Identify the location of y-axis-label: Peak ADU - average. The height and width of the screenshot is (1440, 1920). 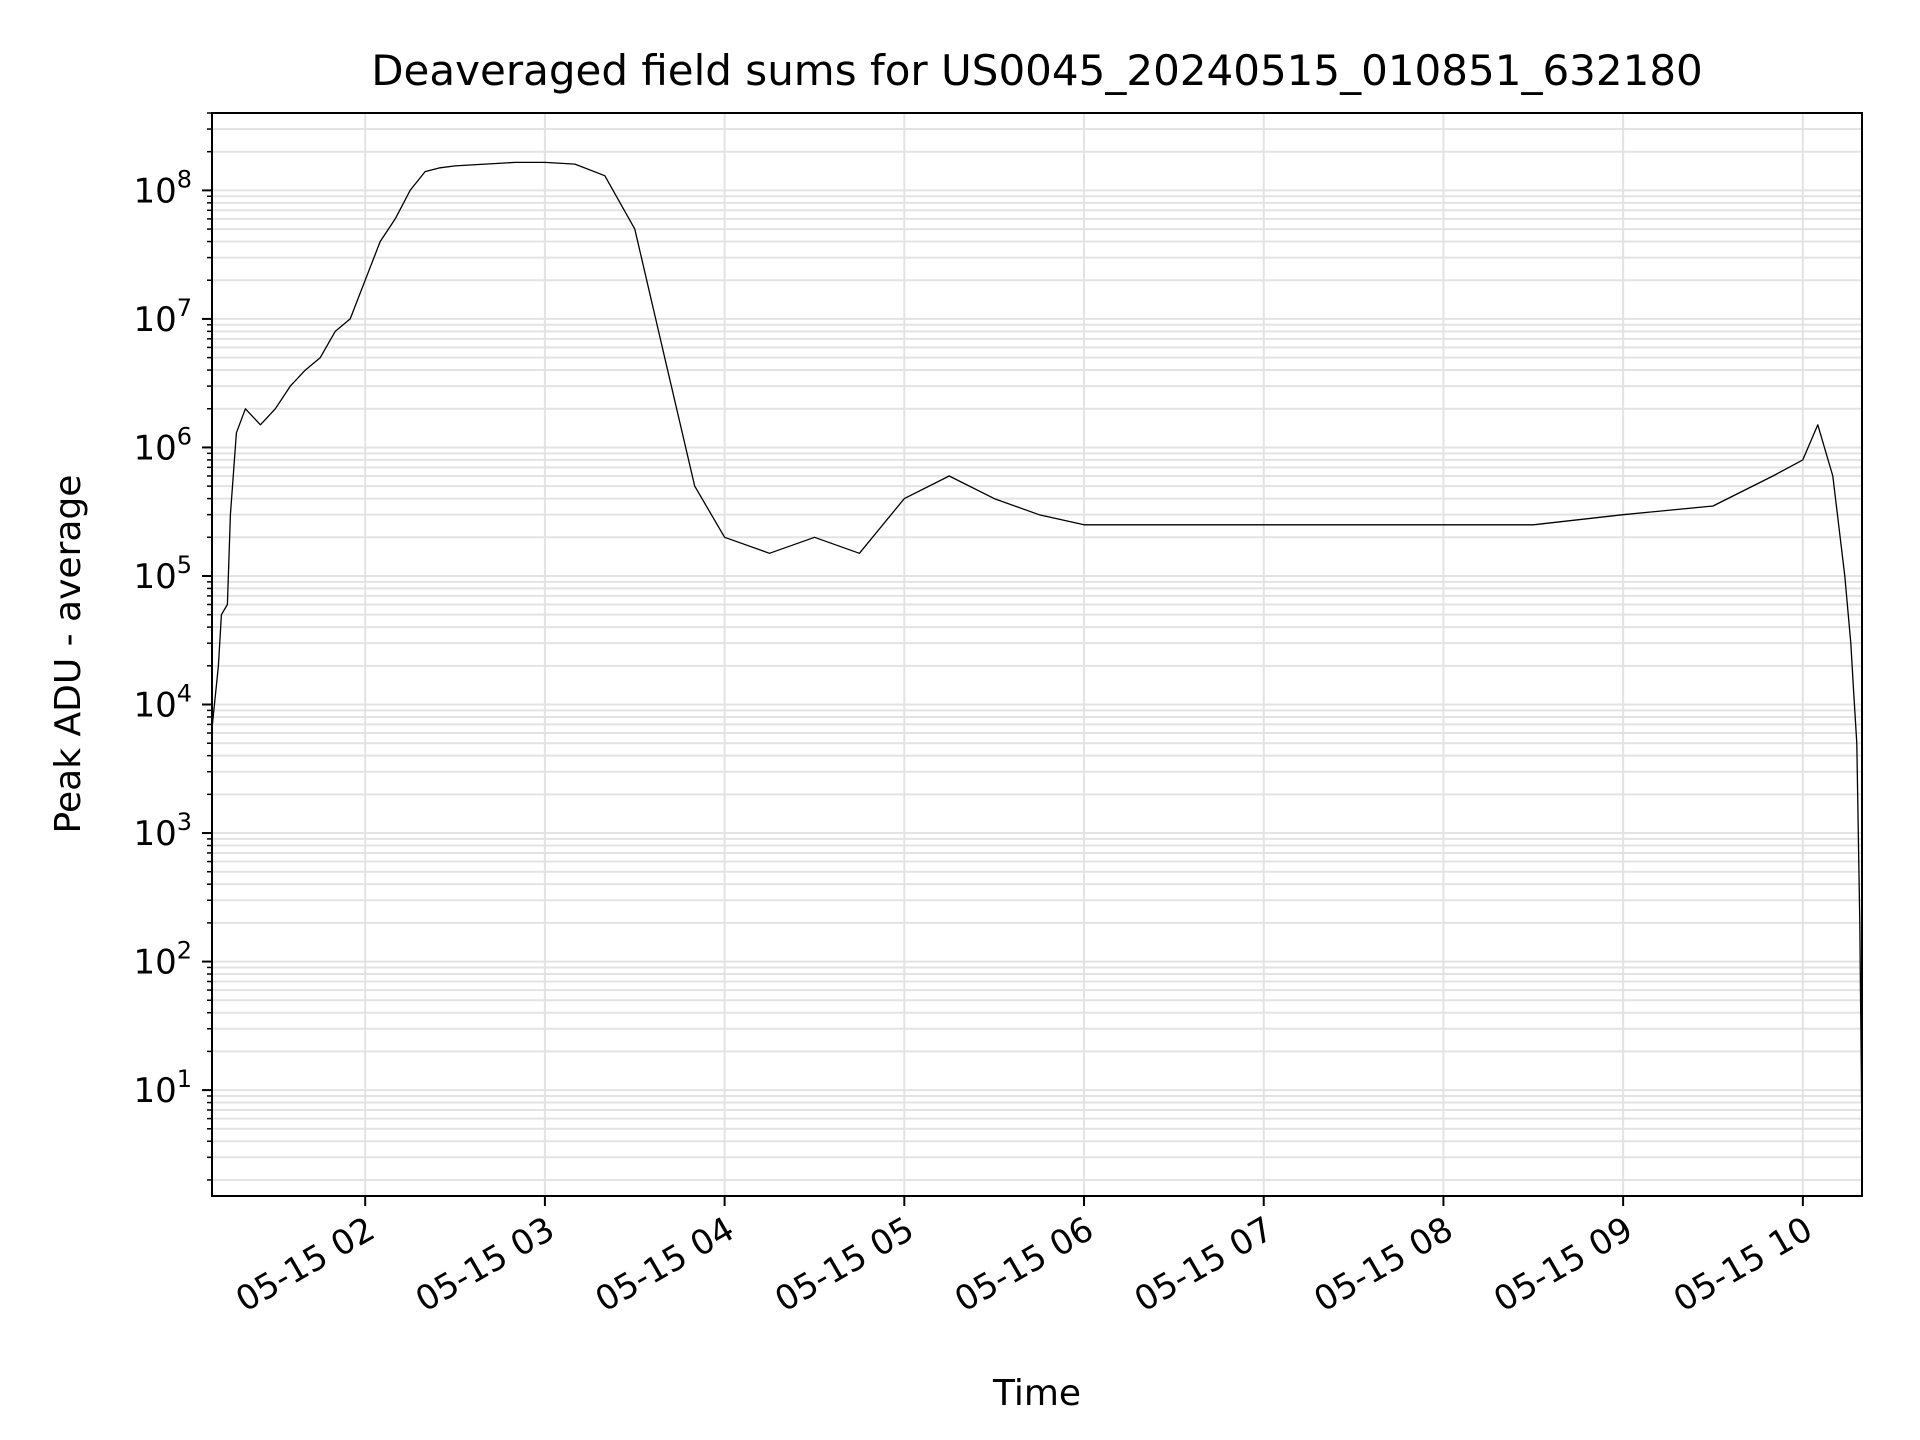
(68, 654).